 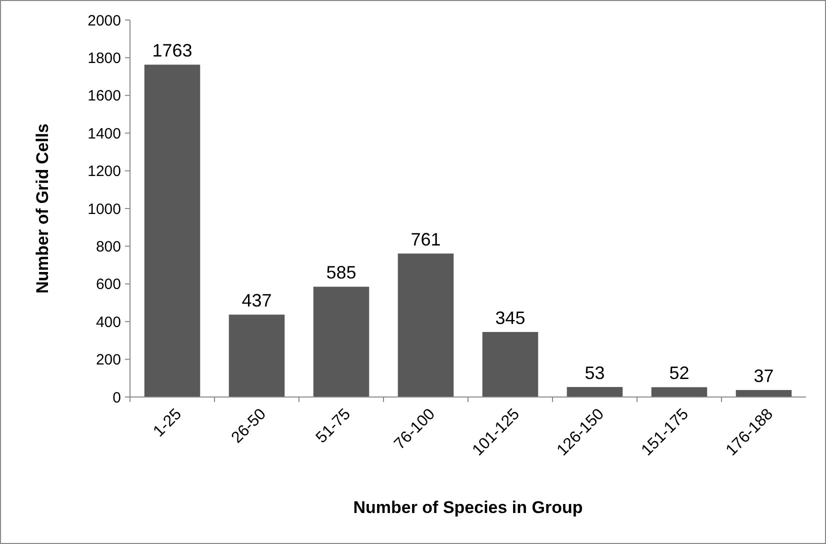 I want to click on data-label: 761, so click(x=425, y=240).